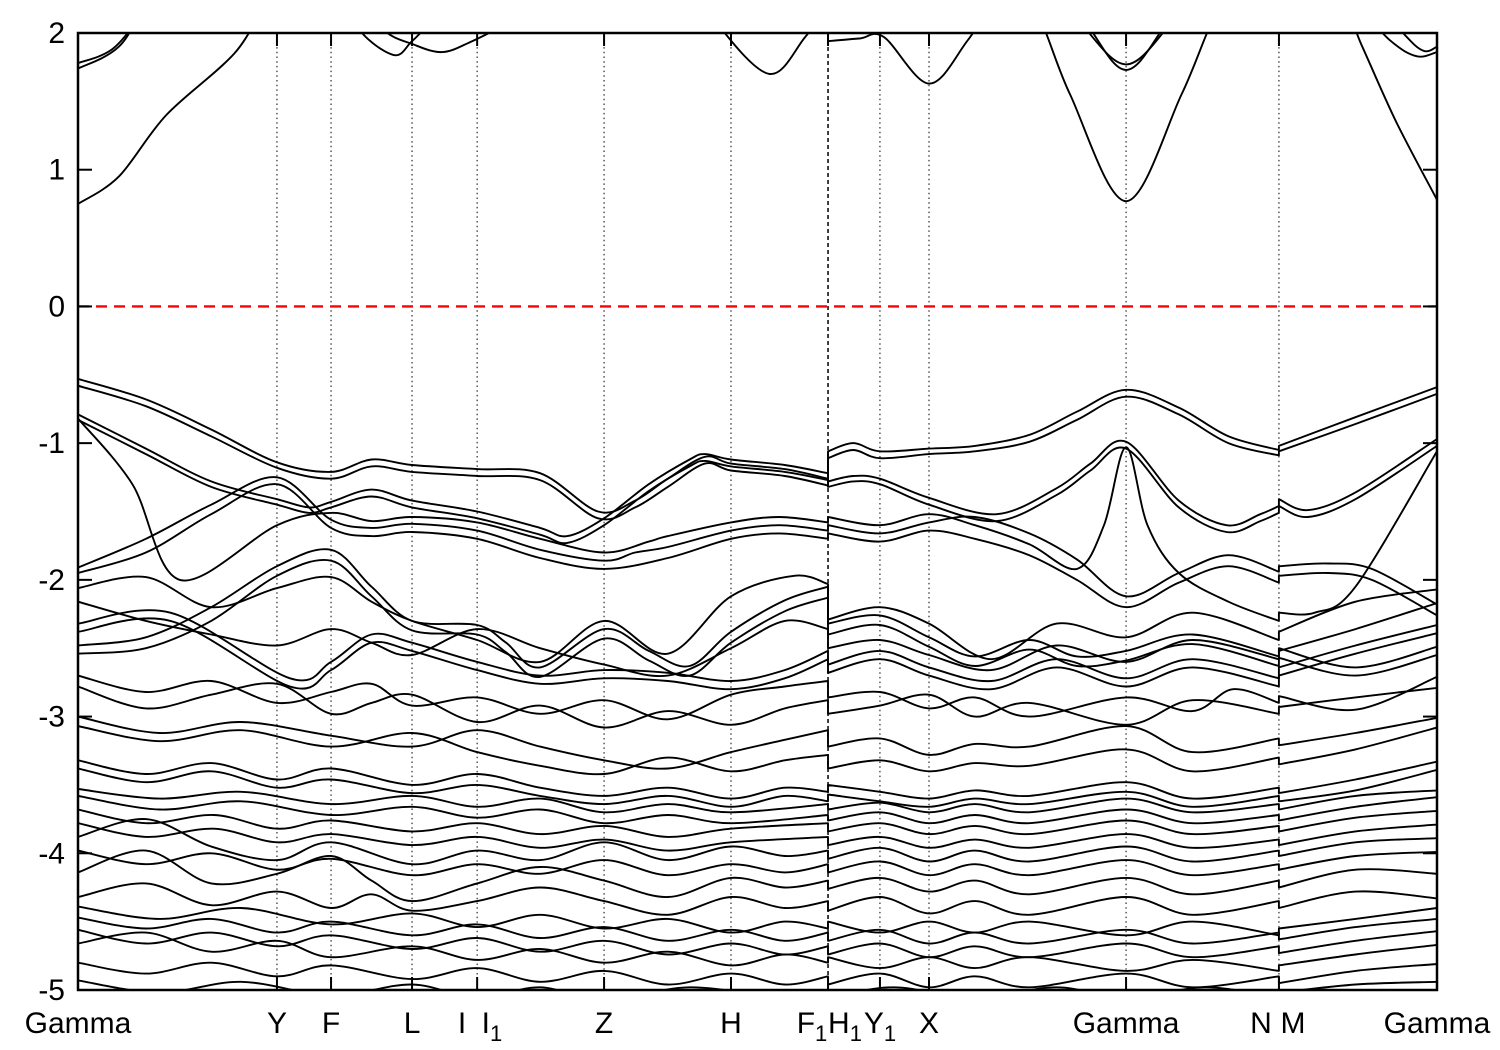  I want to click on band-curve-l8, so click(757, 705).